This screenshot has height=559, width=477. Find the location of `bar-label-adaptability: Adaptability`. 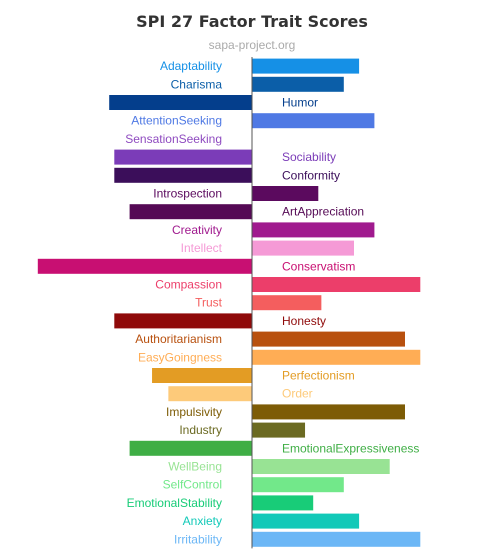

bar-label-adaptability: Adaptability is located at coordinates (191, 66).